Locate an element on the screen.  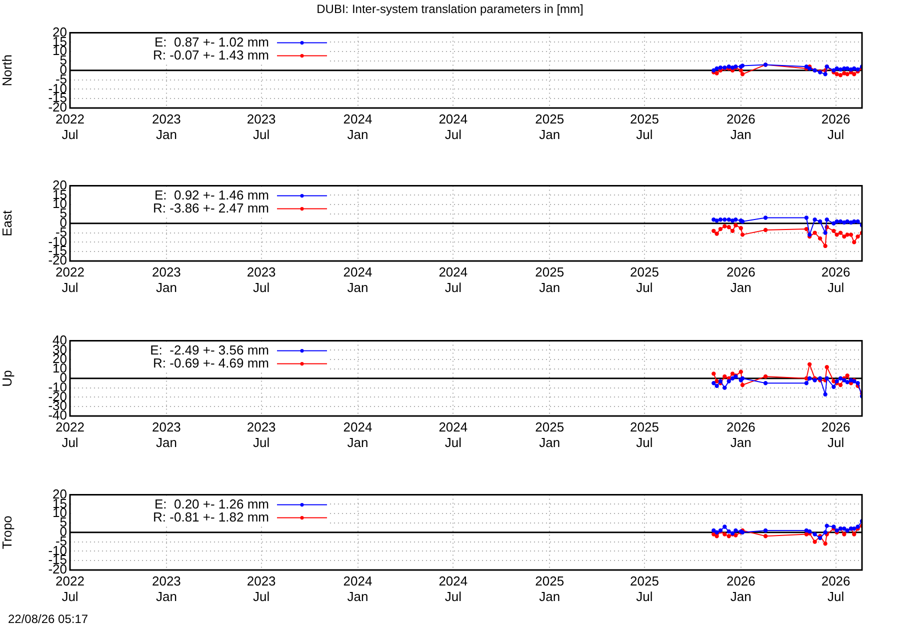
legend-label: R: -0.69 +- 4.69 mm is located at coordinates (211, 362).